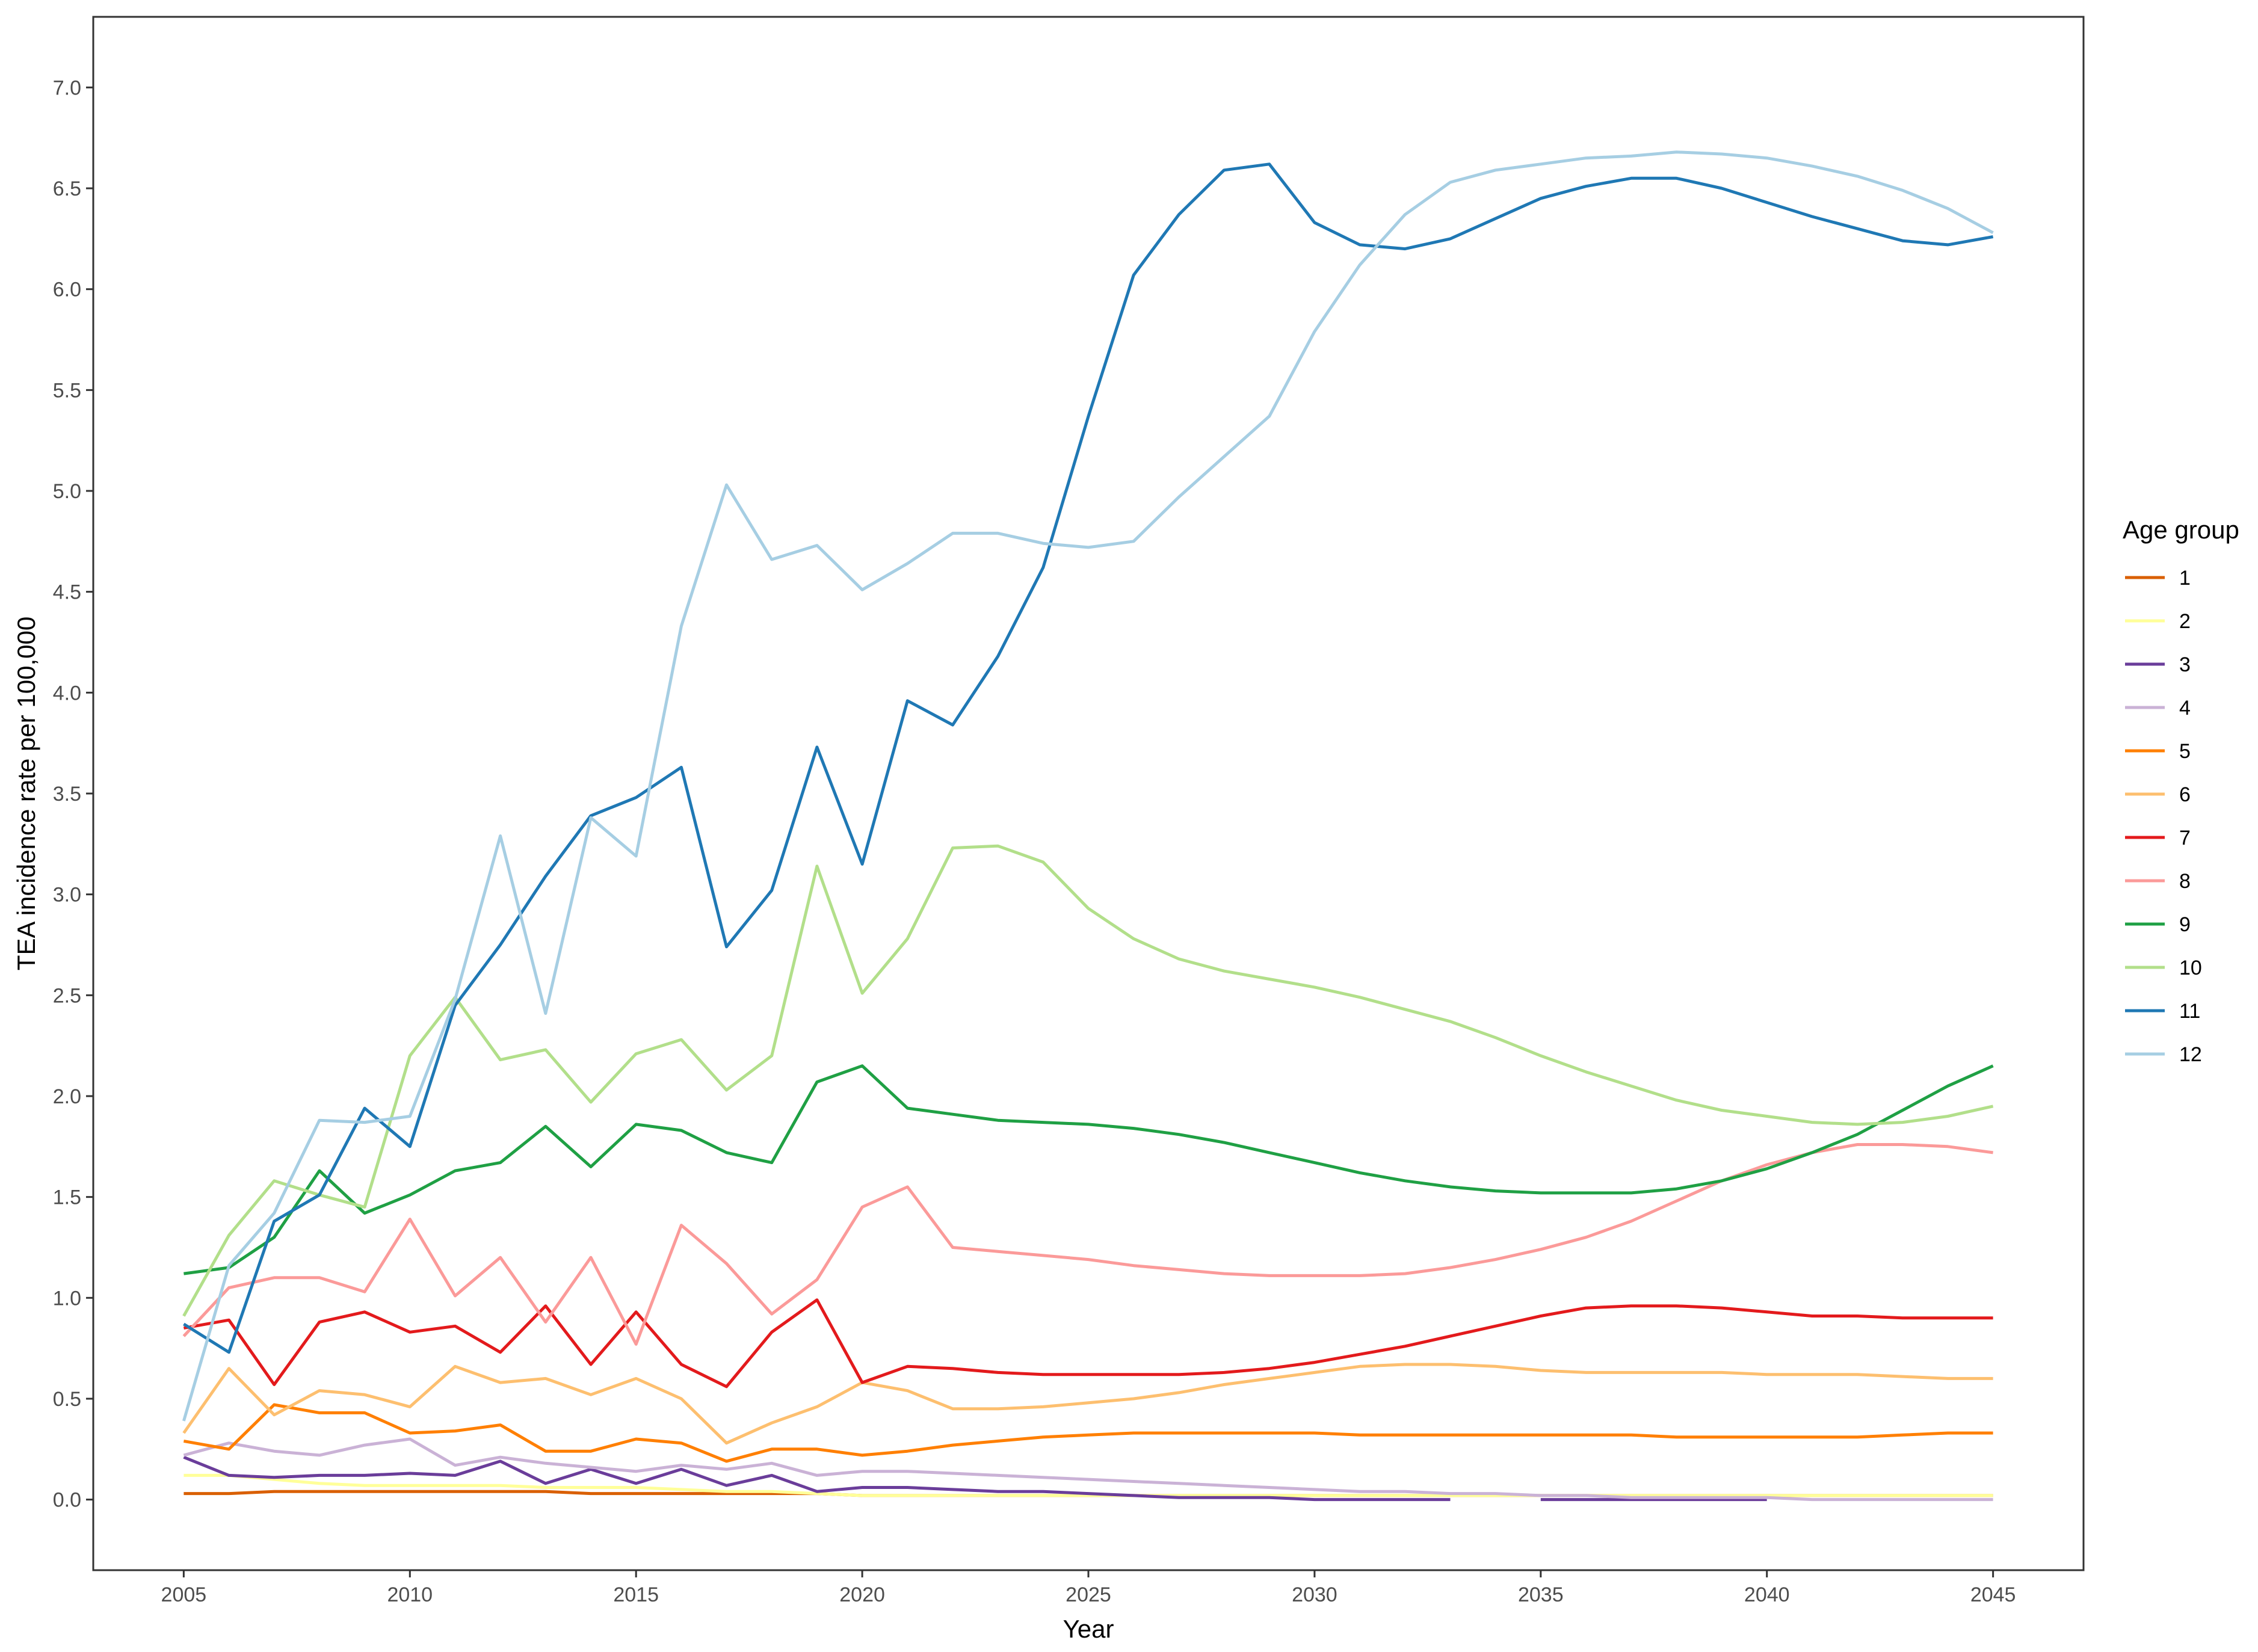 This screenshot has width=2258, height=1652. What do you see at coordinates (636, 1594) in the screenshot?
I see `x-tick-label: 2015` at bounding box center [636, 1594].